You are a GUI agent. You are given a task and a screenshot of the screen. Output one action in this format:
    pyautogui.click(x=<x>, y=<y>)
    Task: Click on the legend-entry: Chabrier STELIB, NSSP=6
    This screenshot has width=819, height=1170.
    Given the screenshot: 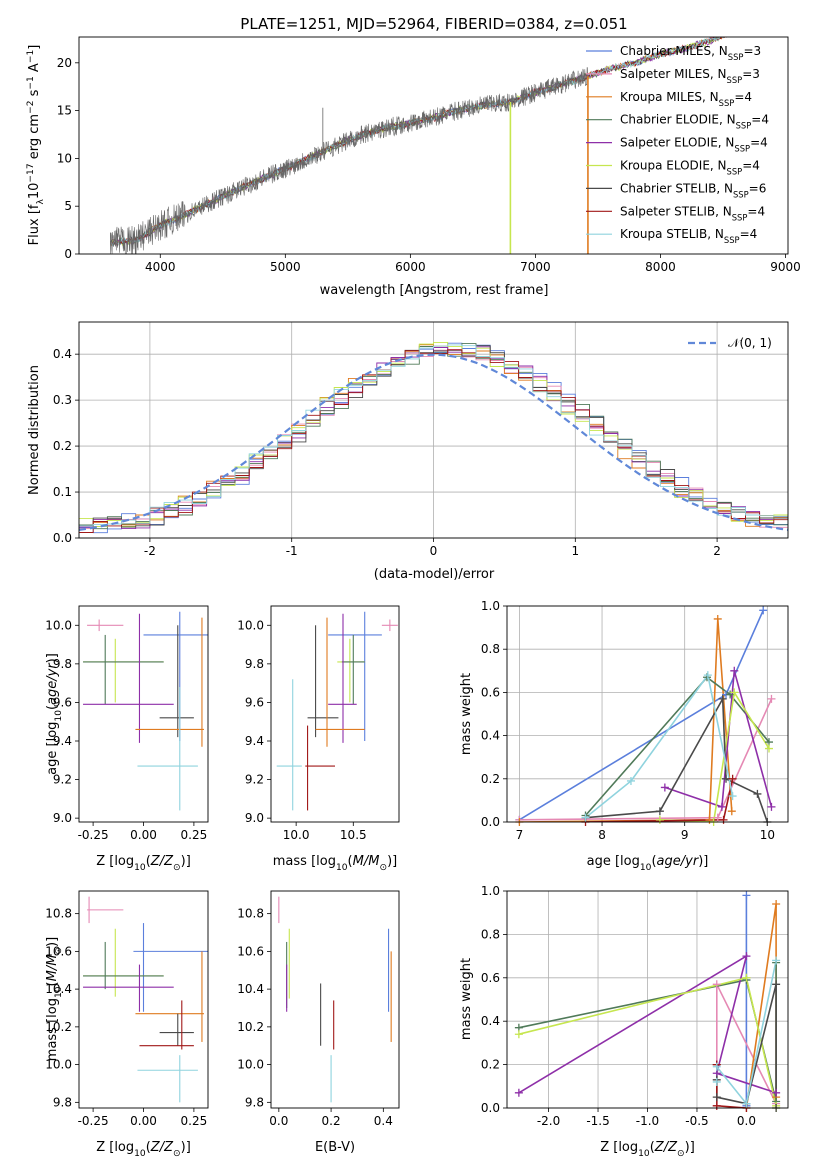 What is the action you would take?
    pyautogui.click(x=693, y=190)
    